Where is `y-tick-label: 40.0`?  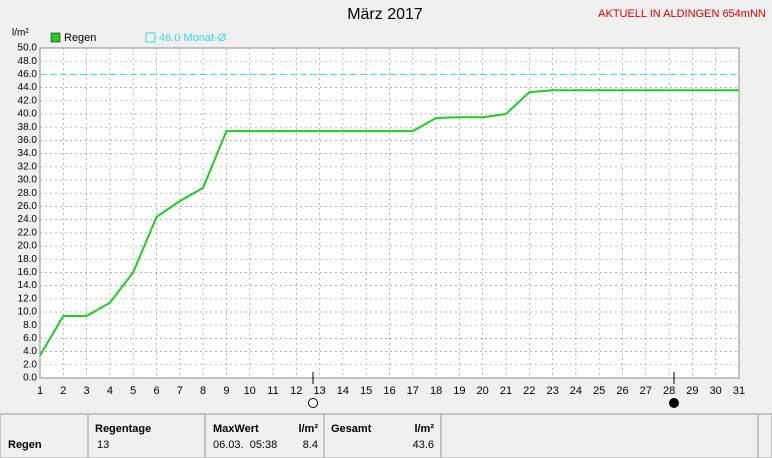 y-tick-label: 40.0 is located at coordinates (28, 114).